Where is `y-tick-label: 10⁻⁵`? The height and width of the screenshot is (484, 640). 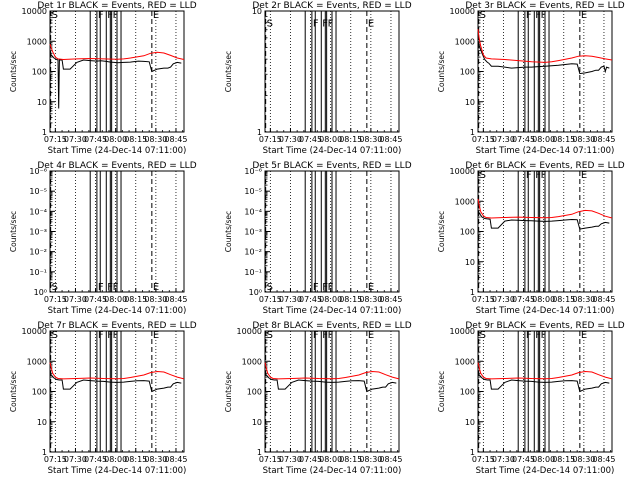
y-tick-label: 10⁻⁵ is located at coordinates (38, 191).